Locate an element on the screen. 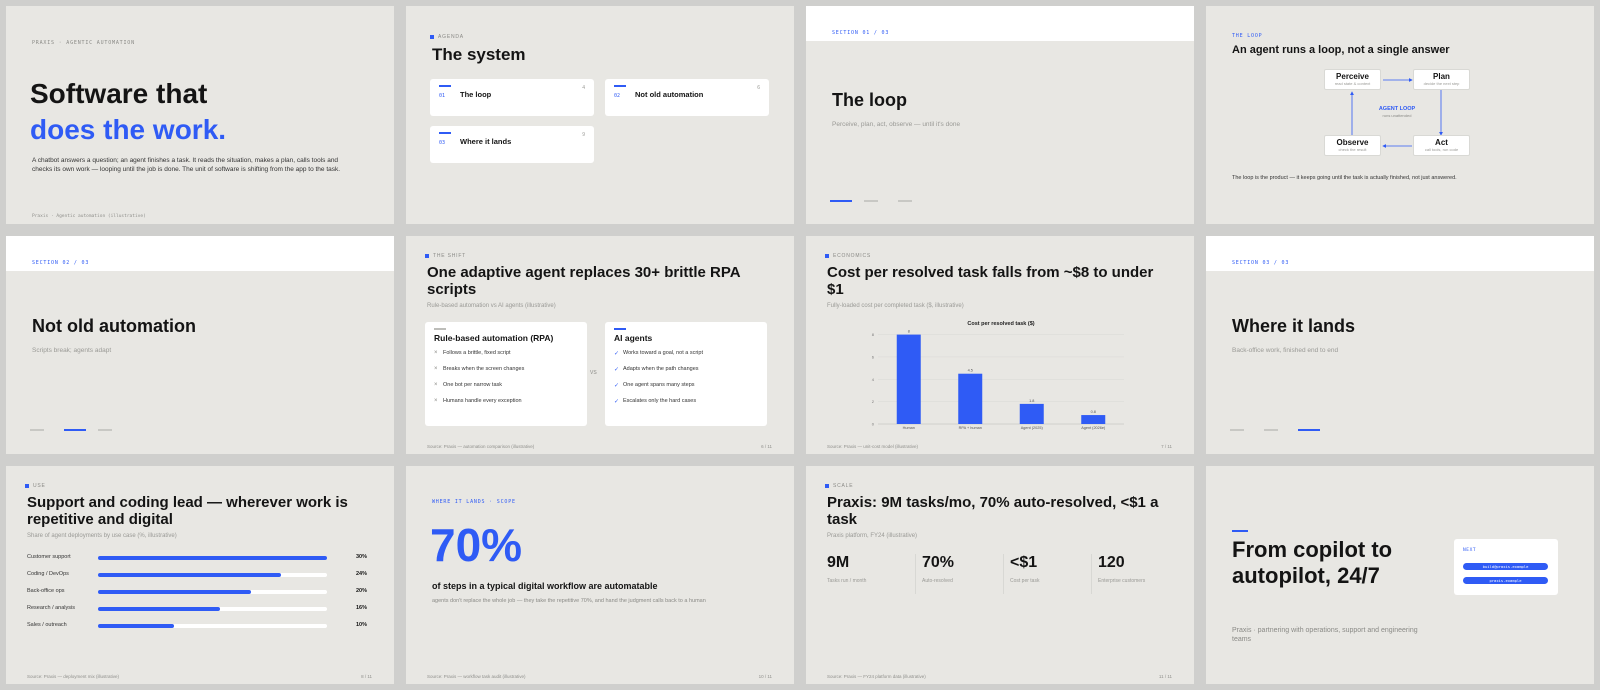 The height and width of the screenshot is (690, 1600). agenda-number: 01 is located at coordinates (442, 96).